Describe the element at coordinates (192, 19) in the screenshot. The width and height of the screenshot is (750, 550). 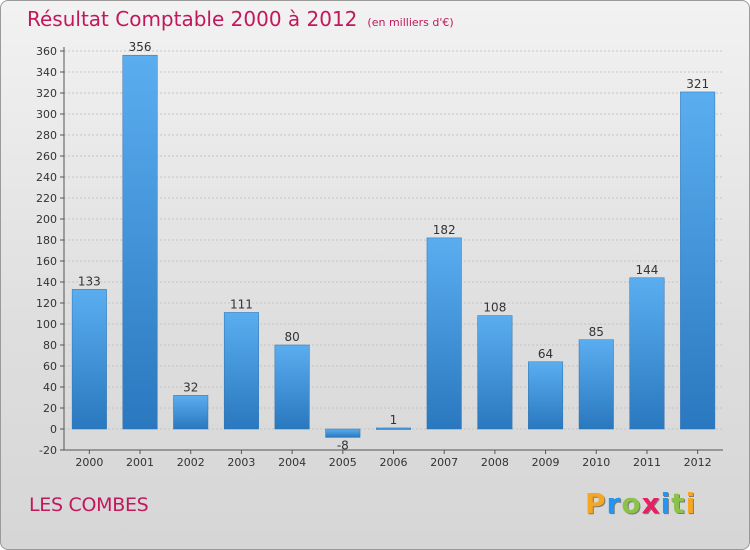
I see `chart-title: Résultat Comptable 2000 à 2012` at that location.